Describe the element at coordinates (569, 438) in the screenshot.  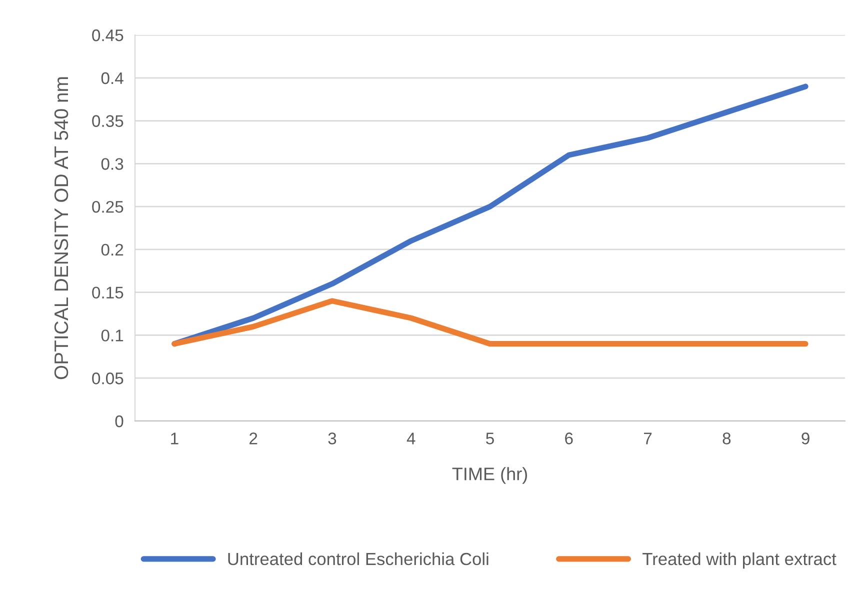
I see `x-tick-label: 6` at that location.